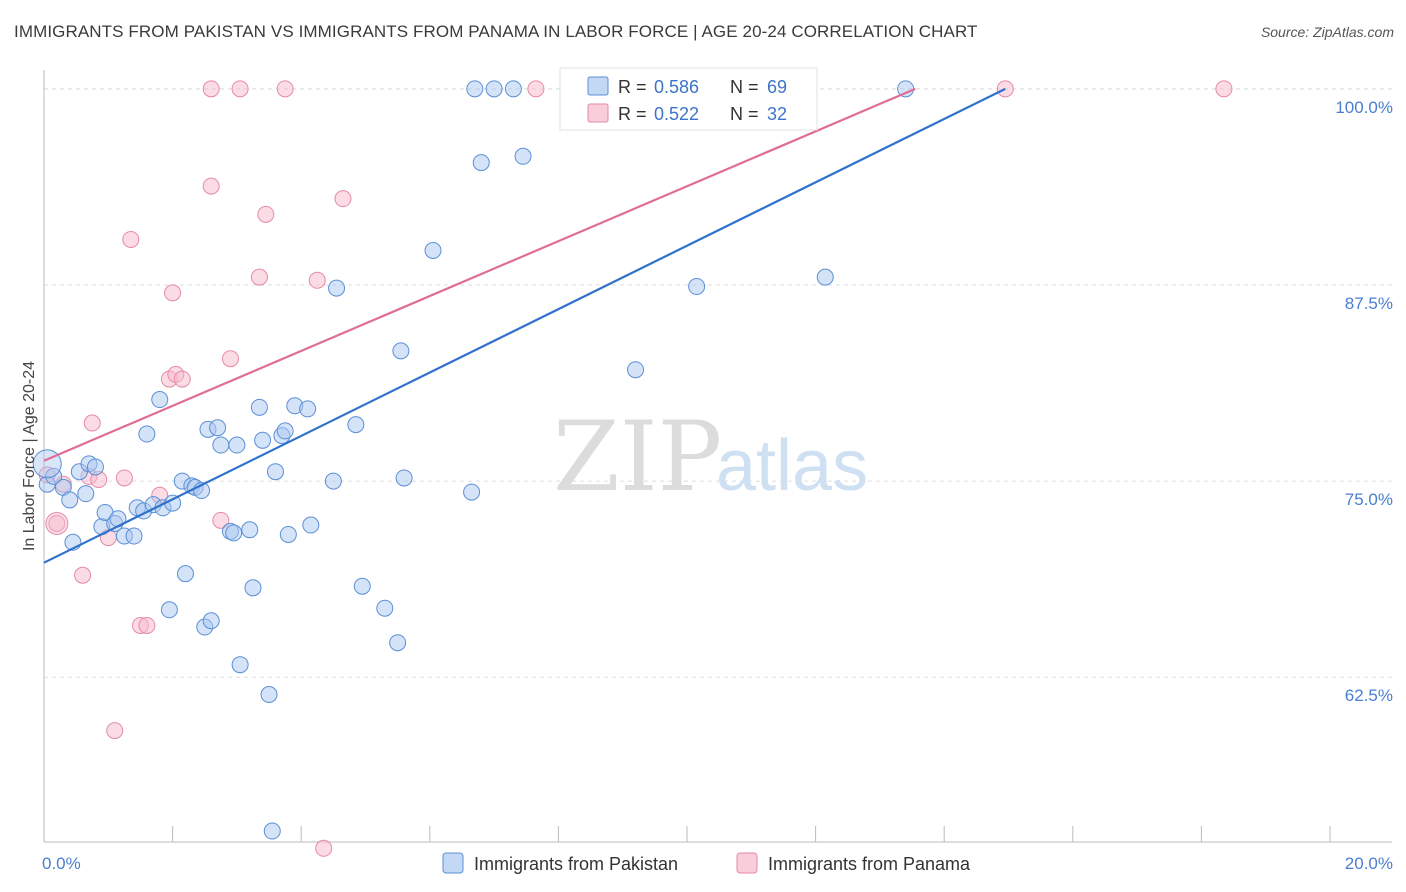 This screenshot has width=1406, height=892. Describe the element at coordinates (869, 864) in the screenshot. I see `bottom-legend-panama: Immigrants from Panama` at that location.